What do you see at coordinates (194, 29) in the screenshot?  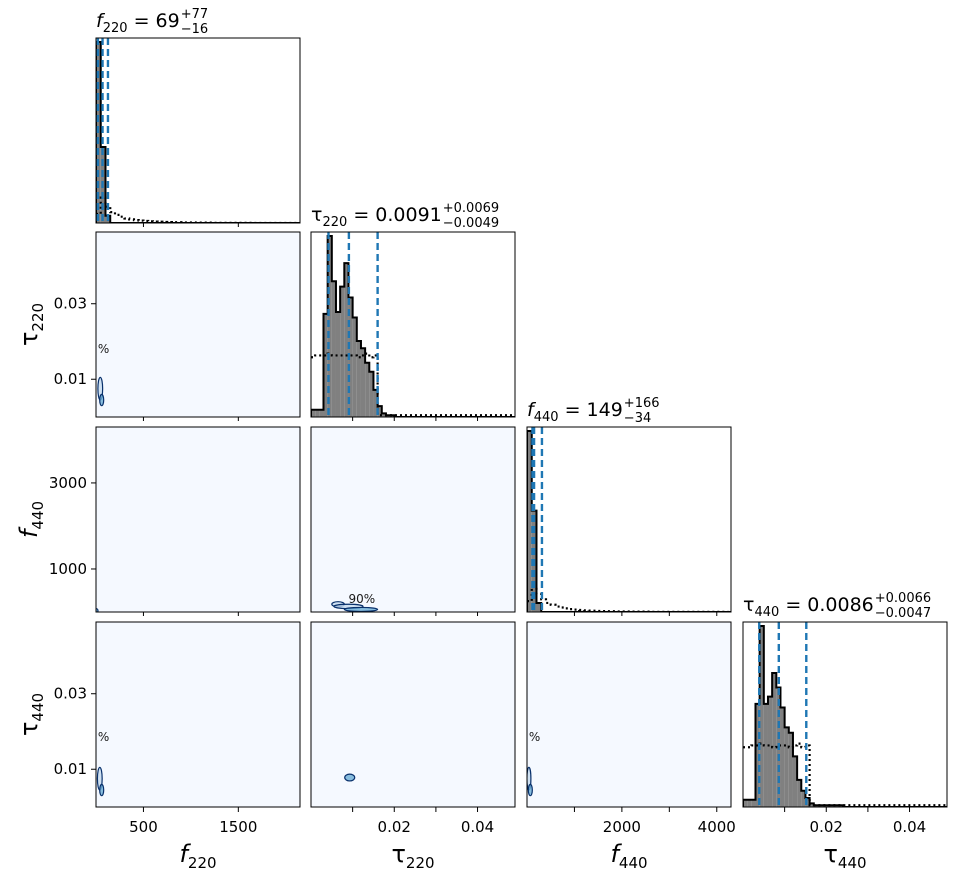 I see `title-lower-error: −16` at bounding box center [194, 29].